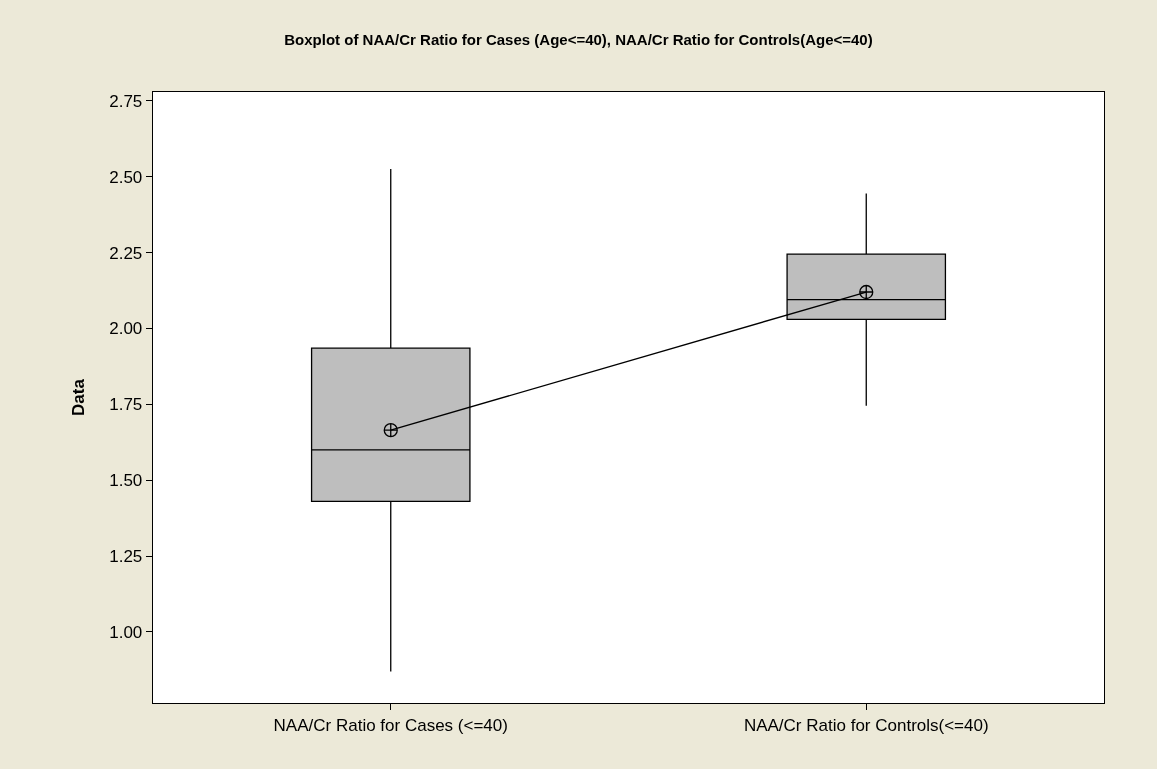 Image resolution: width=1157 pixels, height=769 pixels. Describe the element at coordinates (866, 725) in the screenshot. I see `x-tick-label: NAA/Cr Ratio for Controls(<=40)` at that location.